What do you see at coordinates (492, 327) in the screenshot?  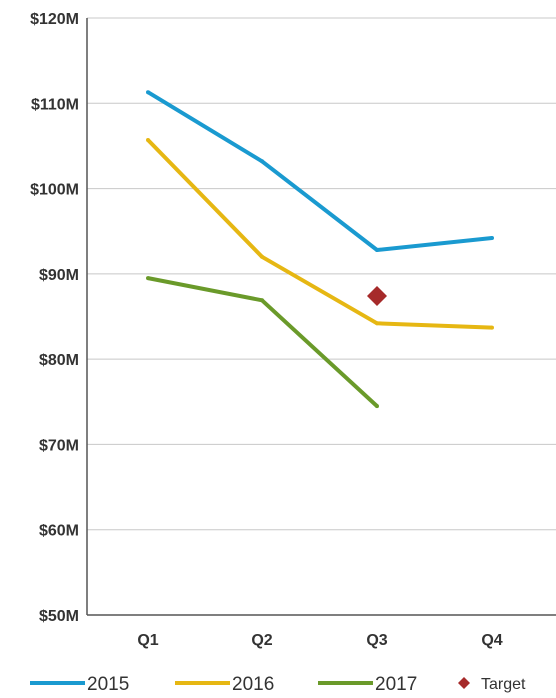 I see `data-point-2016-Q4` at bounding box center [492, 327].